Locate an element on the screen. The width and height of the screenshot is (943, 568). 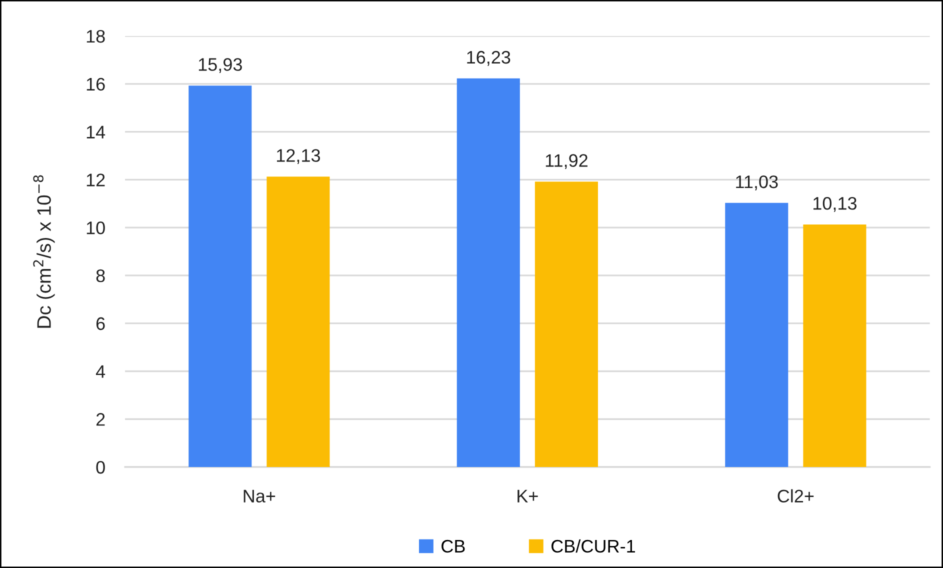
y-tick-label: 16 is located at coordinates (95, 84).